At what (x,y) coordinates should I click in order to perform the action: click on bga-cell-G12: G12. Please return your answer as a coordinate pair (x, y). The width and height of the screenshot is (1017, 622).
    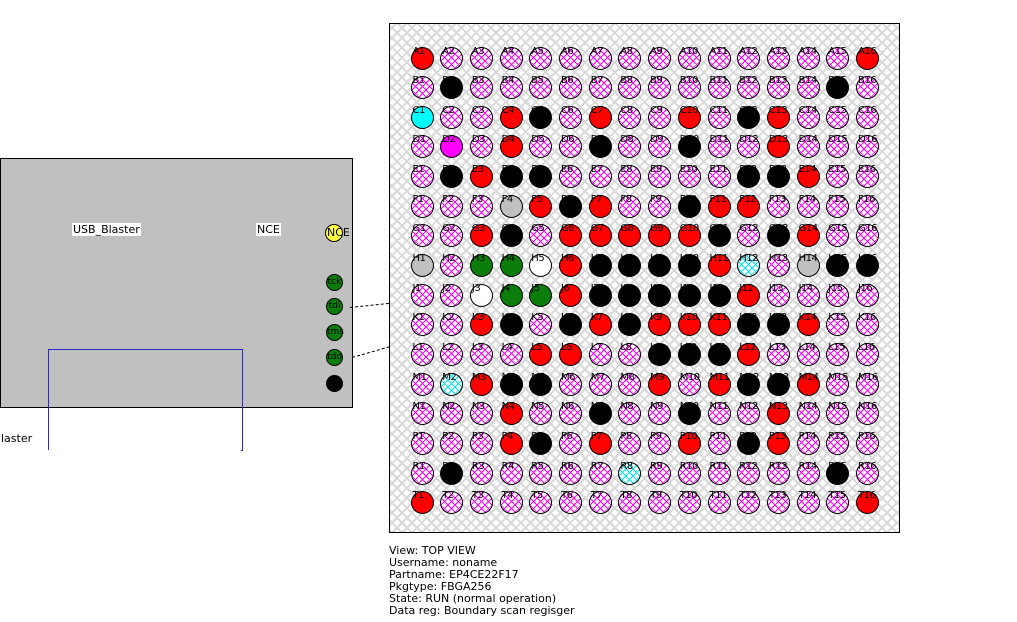
    Looking at the image, I should click on (749, 235).